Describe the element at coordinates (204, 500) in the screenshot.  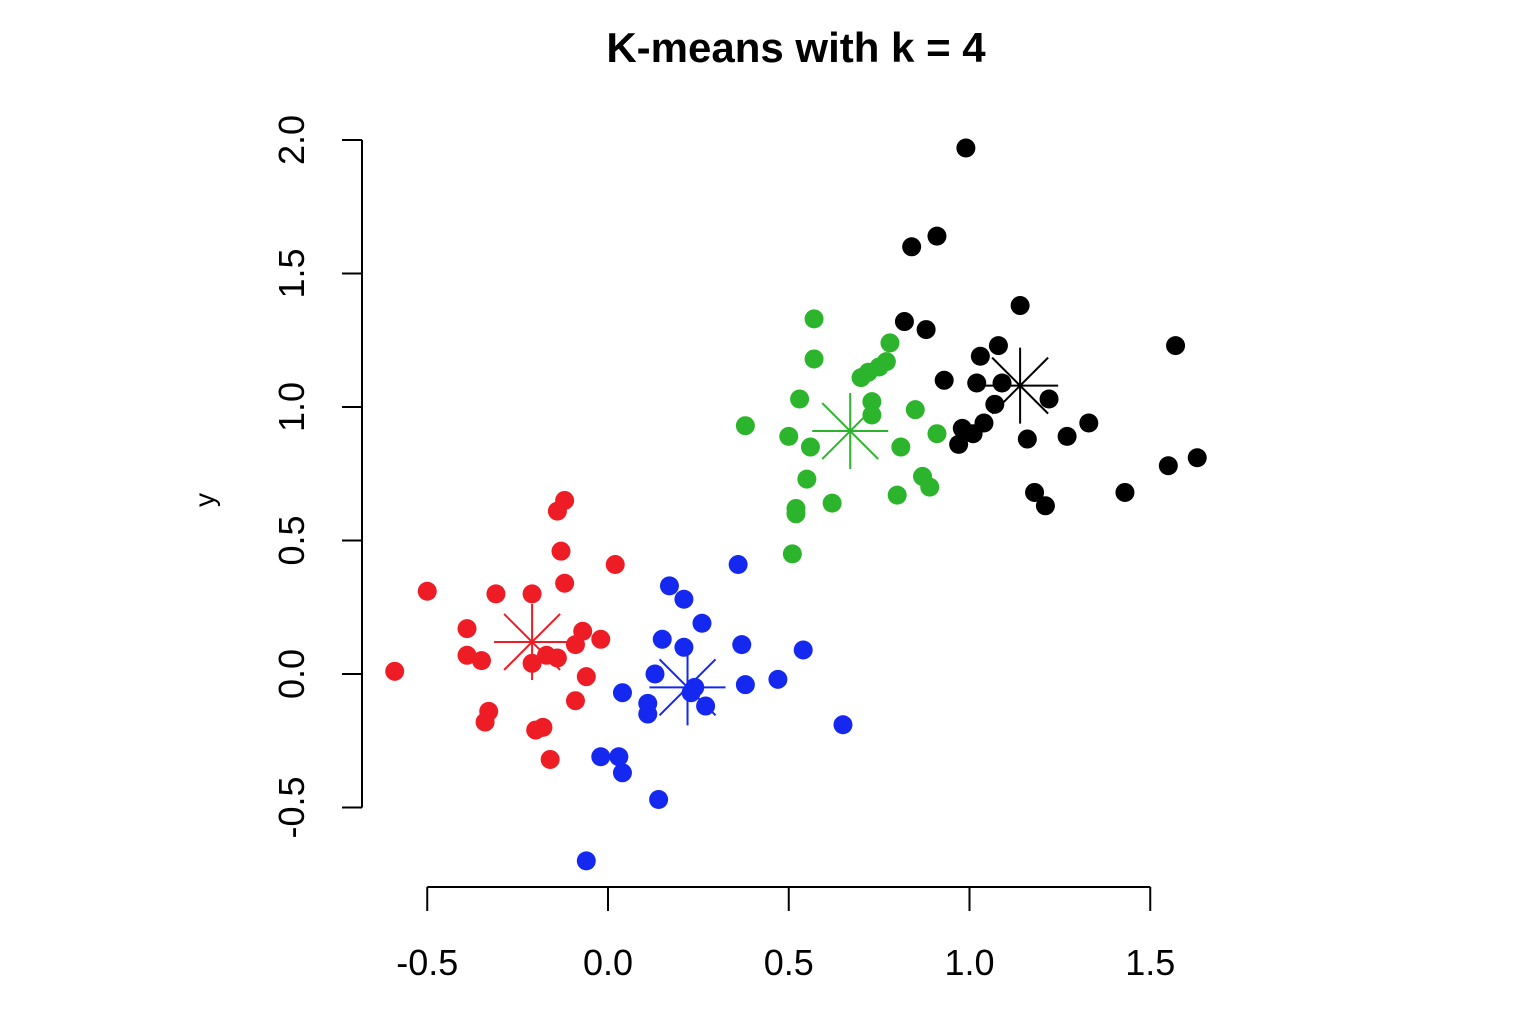
I see `y-axis-title: y` at that location.